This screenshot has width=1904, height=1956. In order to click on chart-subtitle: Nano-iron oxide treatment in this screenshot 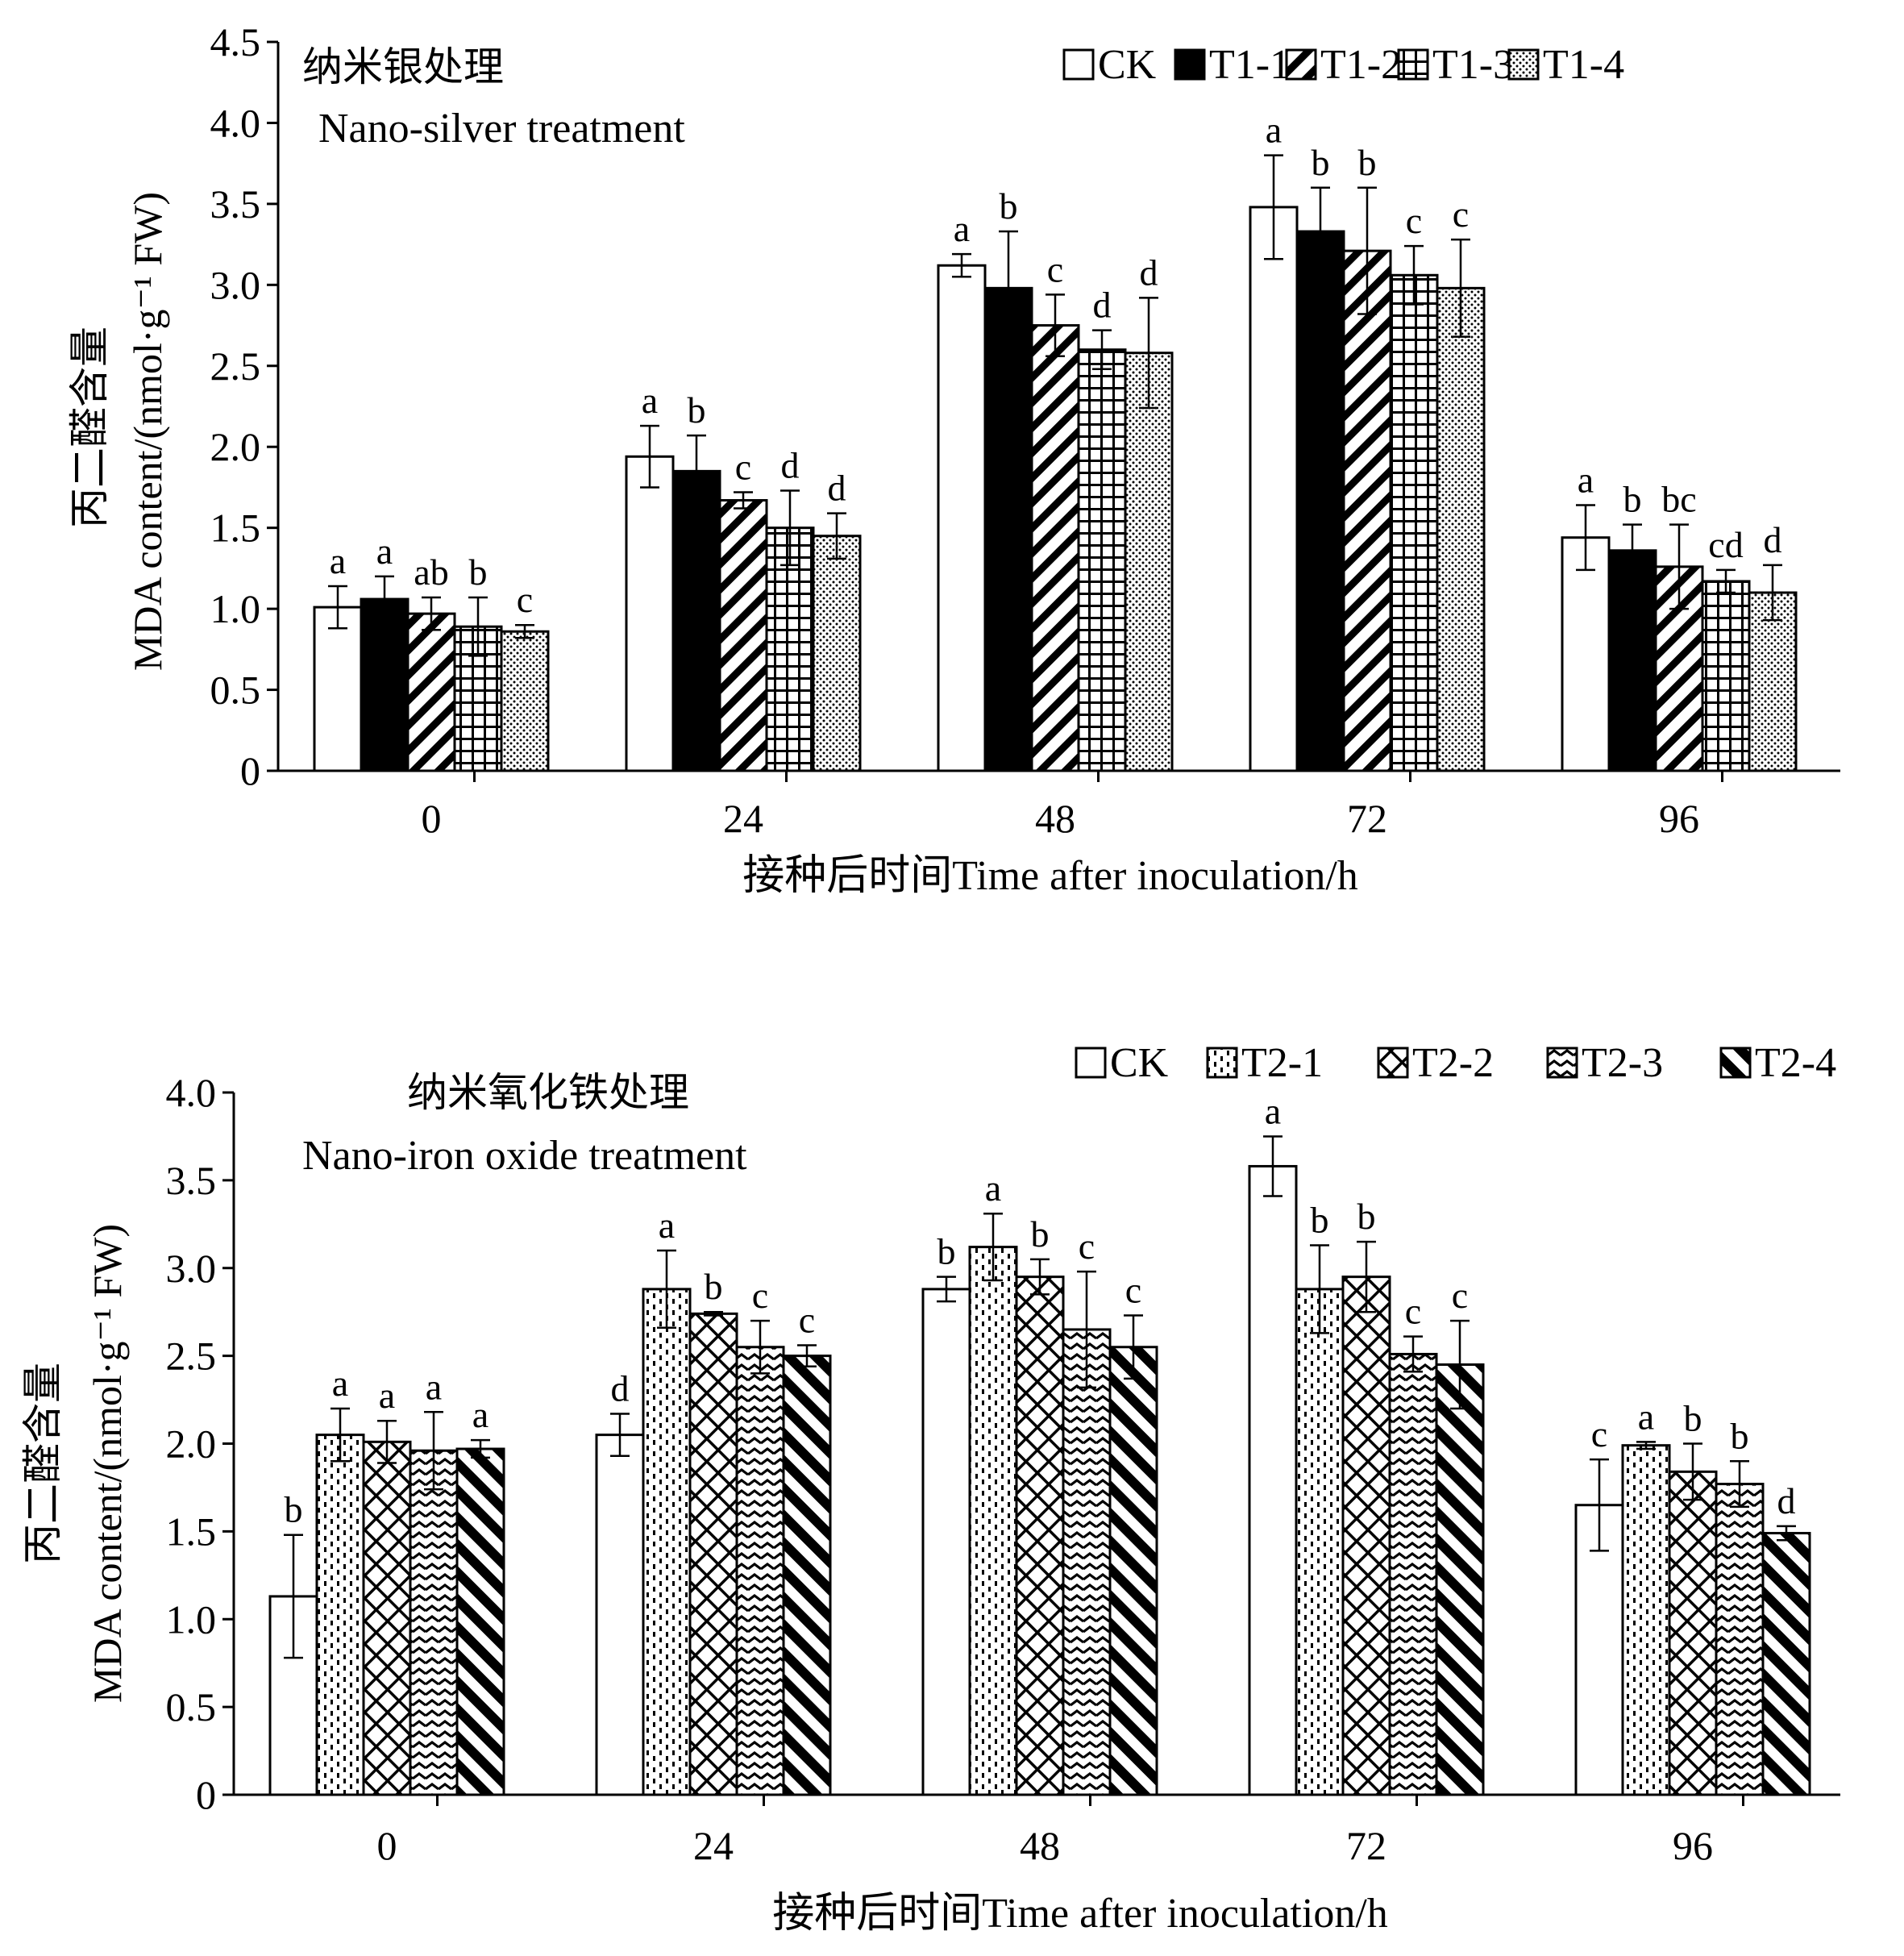, I will do `click(524, 1156)`.